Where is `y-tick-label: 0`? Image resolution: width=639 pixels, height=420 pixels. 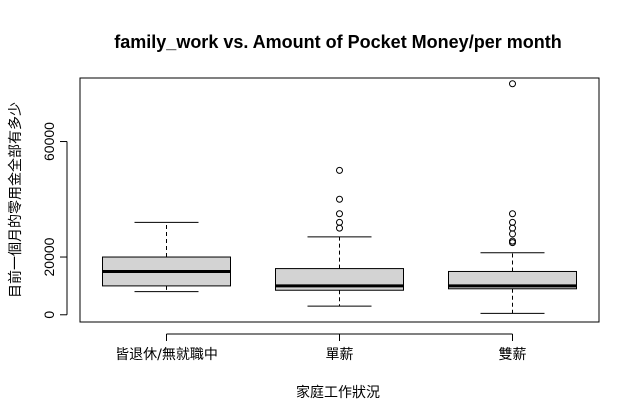
y-tick-label: 0 is located at coordinates (49, 315).